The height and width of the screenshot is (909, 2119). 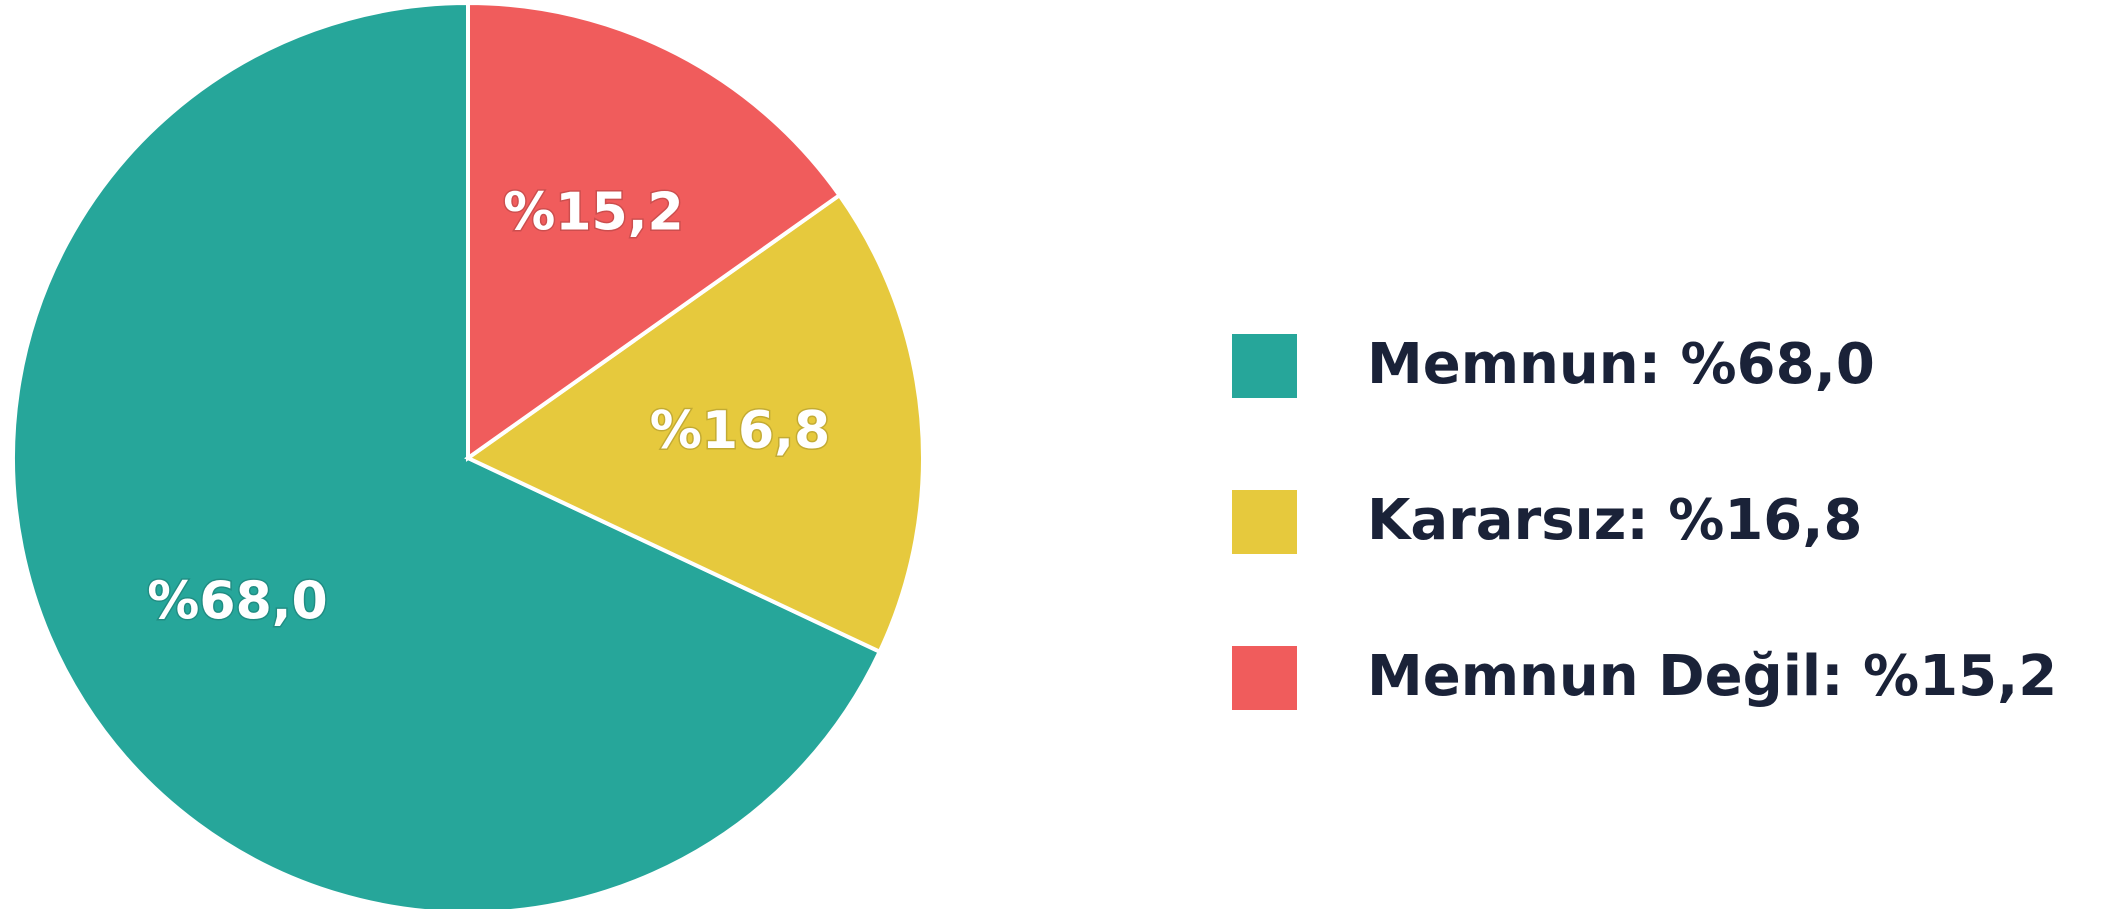 I want to click on value-label: %15,2, so click(x=593, y=213).